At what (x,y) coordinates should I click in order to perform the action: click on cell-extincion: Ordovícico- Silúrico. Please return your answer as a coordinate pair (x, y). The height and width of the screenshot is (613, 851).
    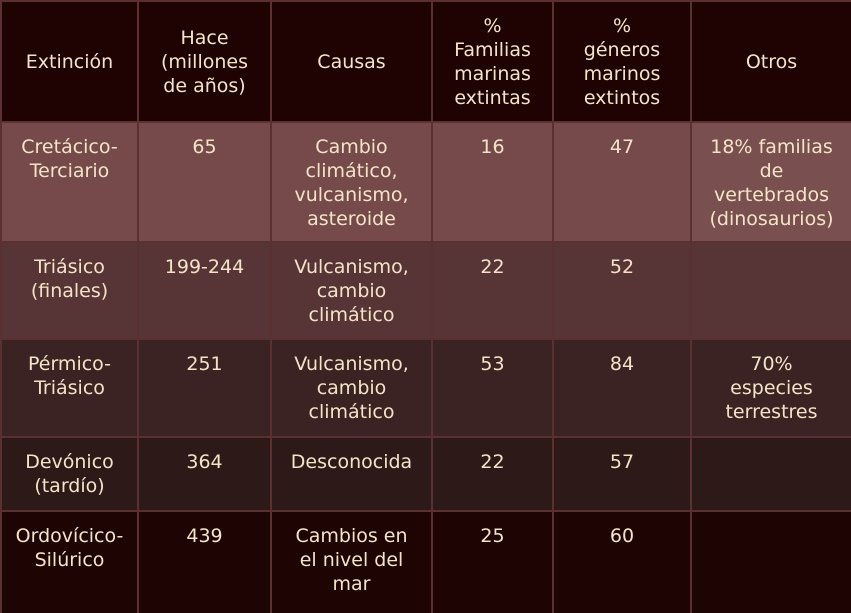
    Looking at the image, I should click on (69, 561).